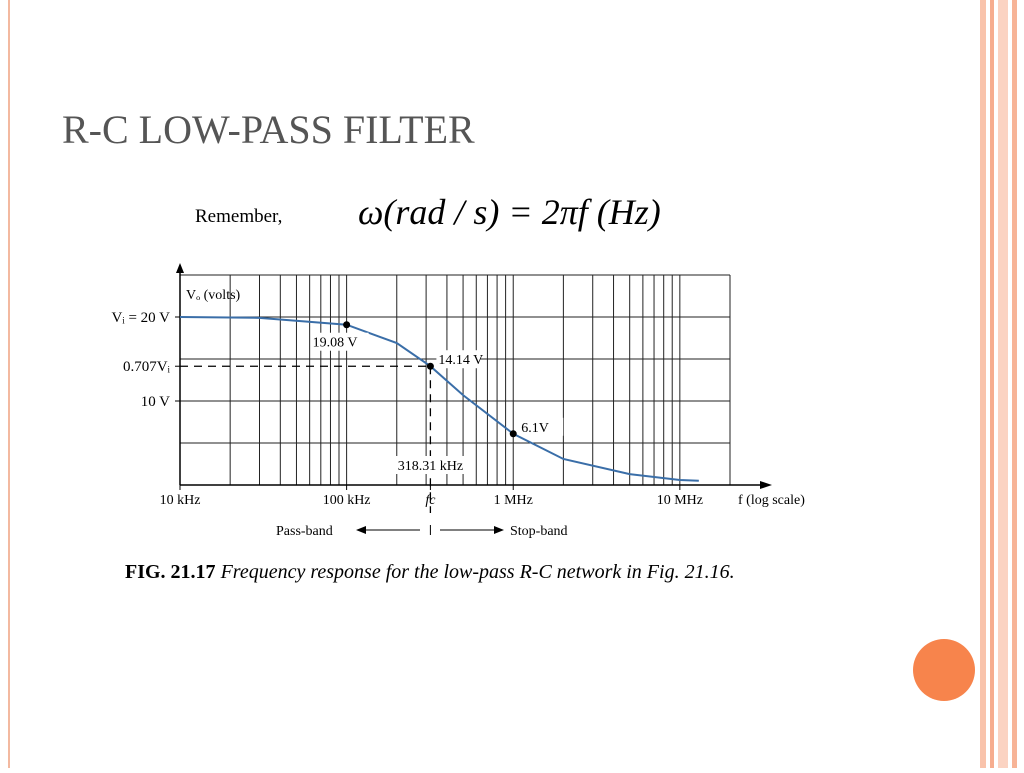  Describe the element at coordinates (430, 500) in the screenshot. I see `x-tick-label: fc` at that location.